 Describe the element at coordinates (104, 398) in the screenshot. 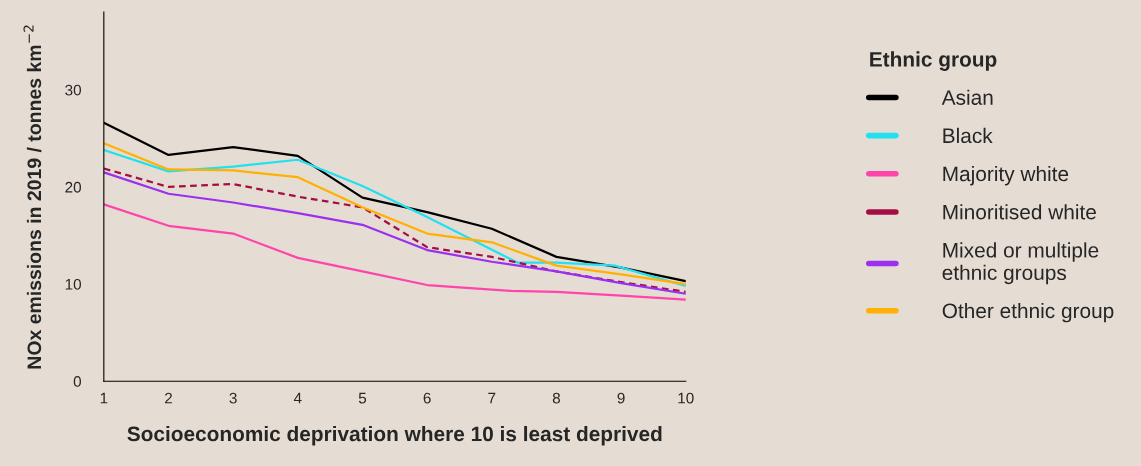

I see `x-tick-label: 1` at that location.